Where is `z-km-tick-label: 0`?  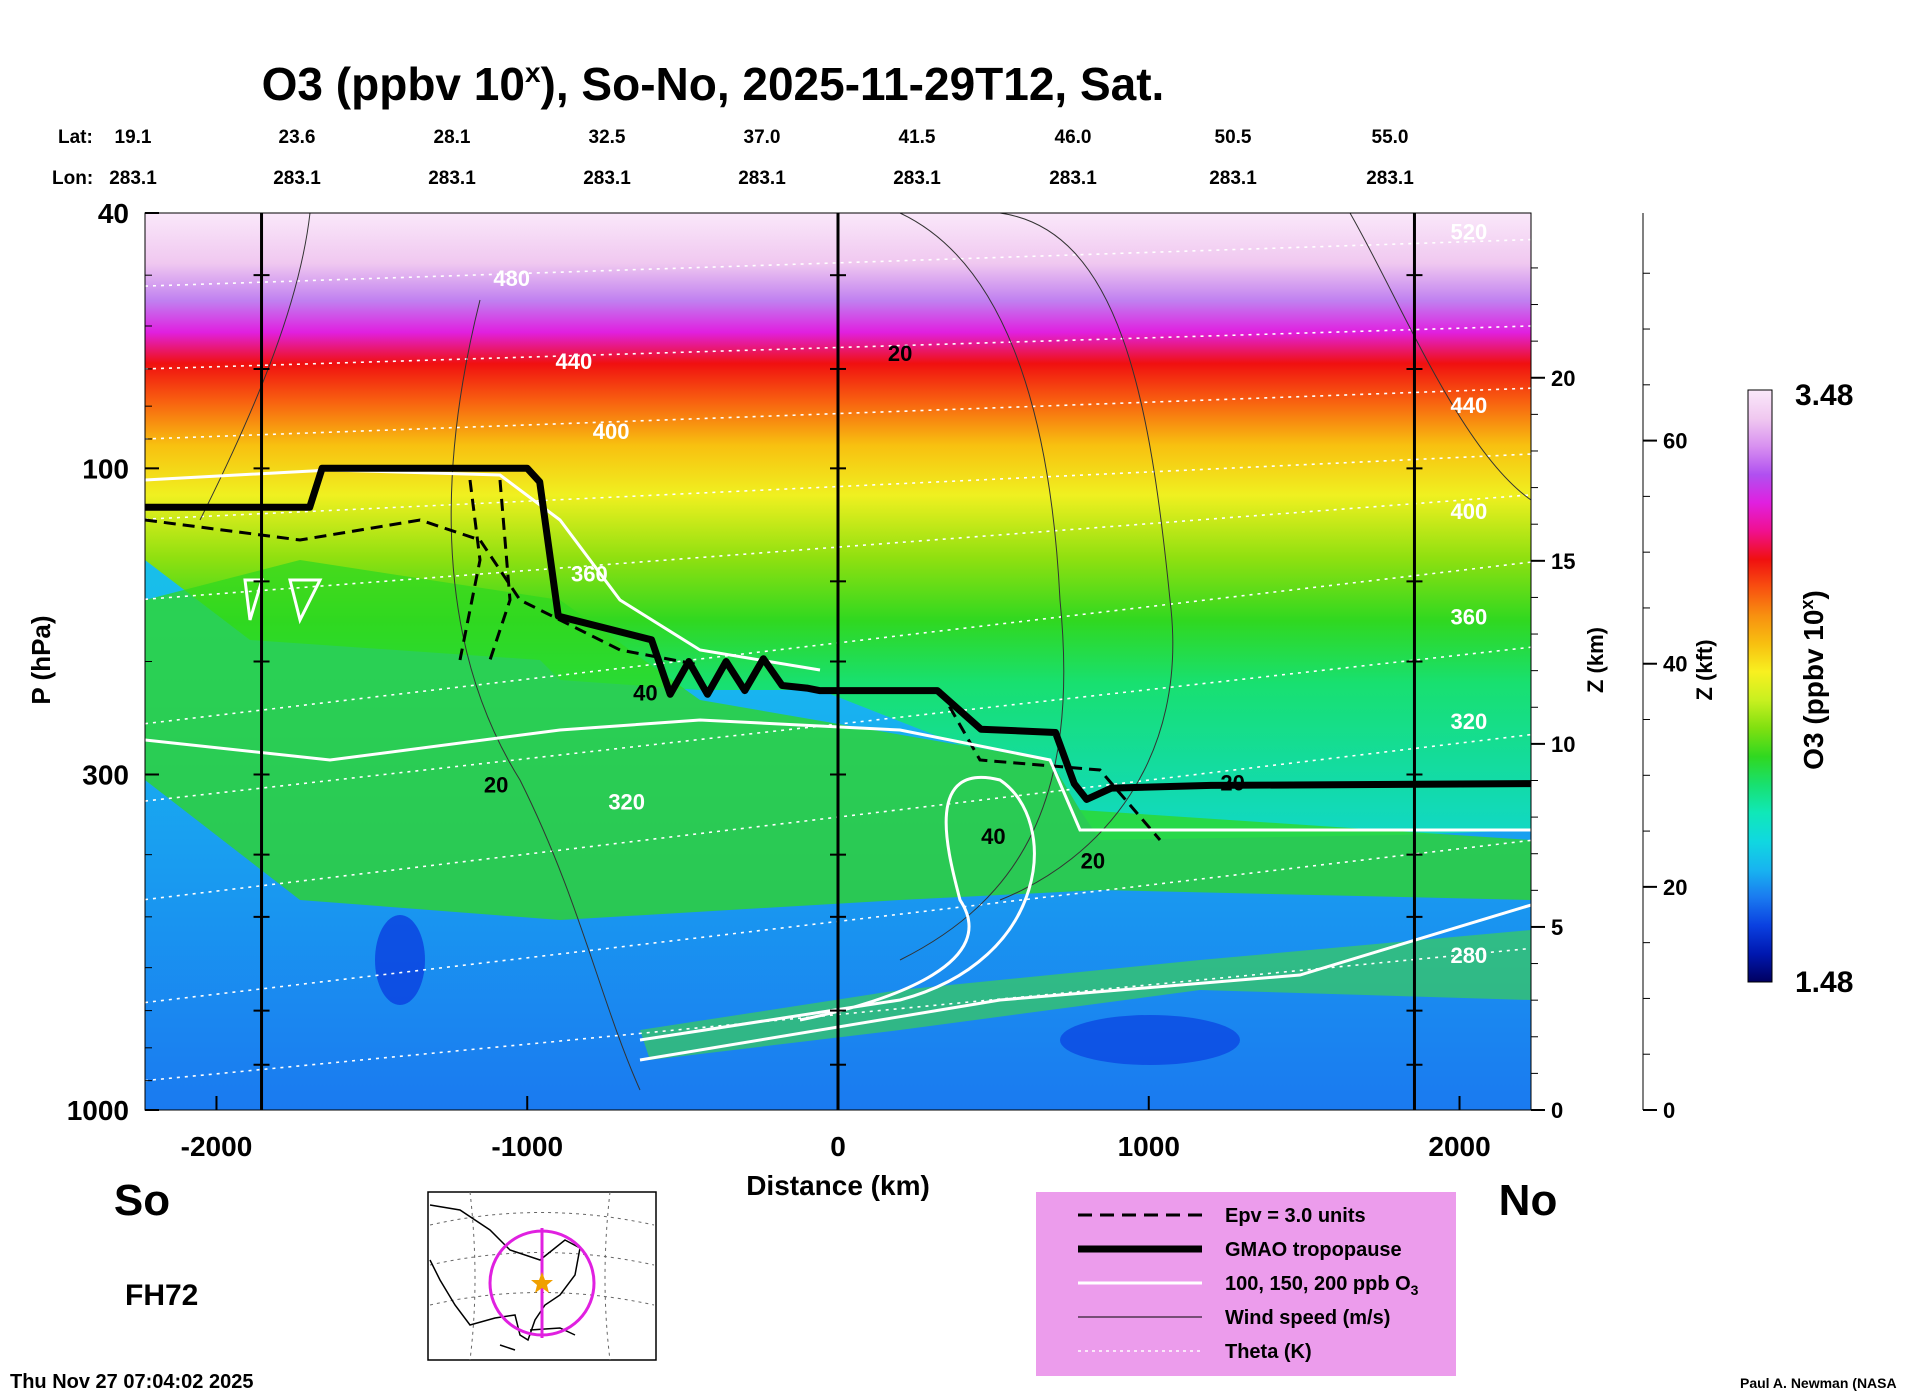
z-km-tick-label: 0 is located at coordinates (1557, 1110).